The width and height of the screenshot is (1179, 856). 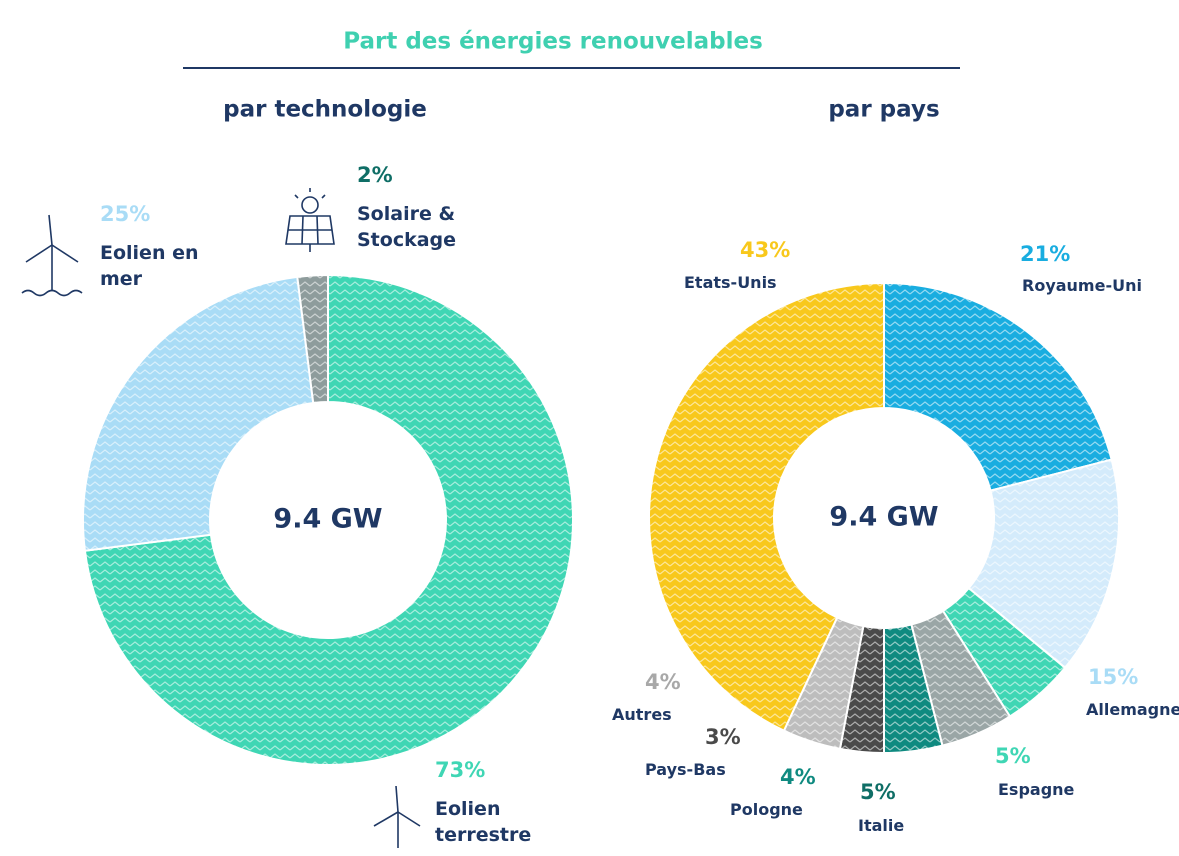 What do you see at coordinates (125, 214) in the screenshot?
I see `value-label: 25%` at bounding box center [125, 214].